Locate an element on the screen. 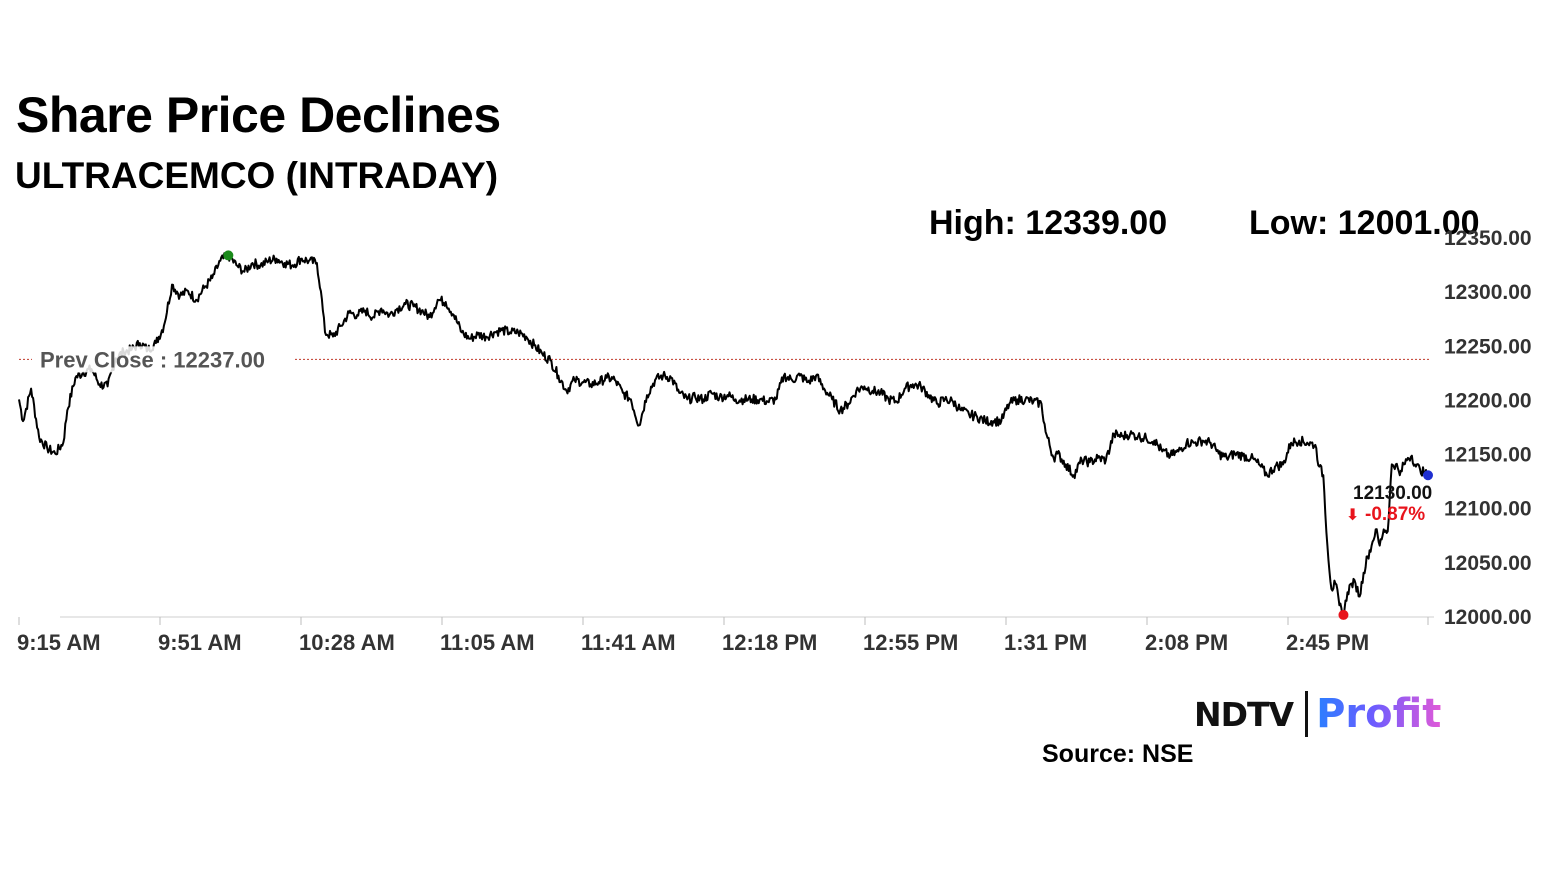 The width and height of the screenshot is (1555, 874). y-tick-label: 12350.00 is located at coordinates (1488, 238).